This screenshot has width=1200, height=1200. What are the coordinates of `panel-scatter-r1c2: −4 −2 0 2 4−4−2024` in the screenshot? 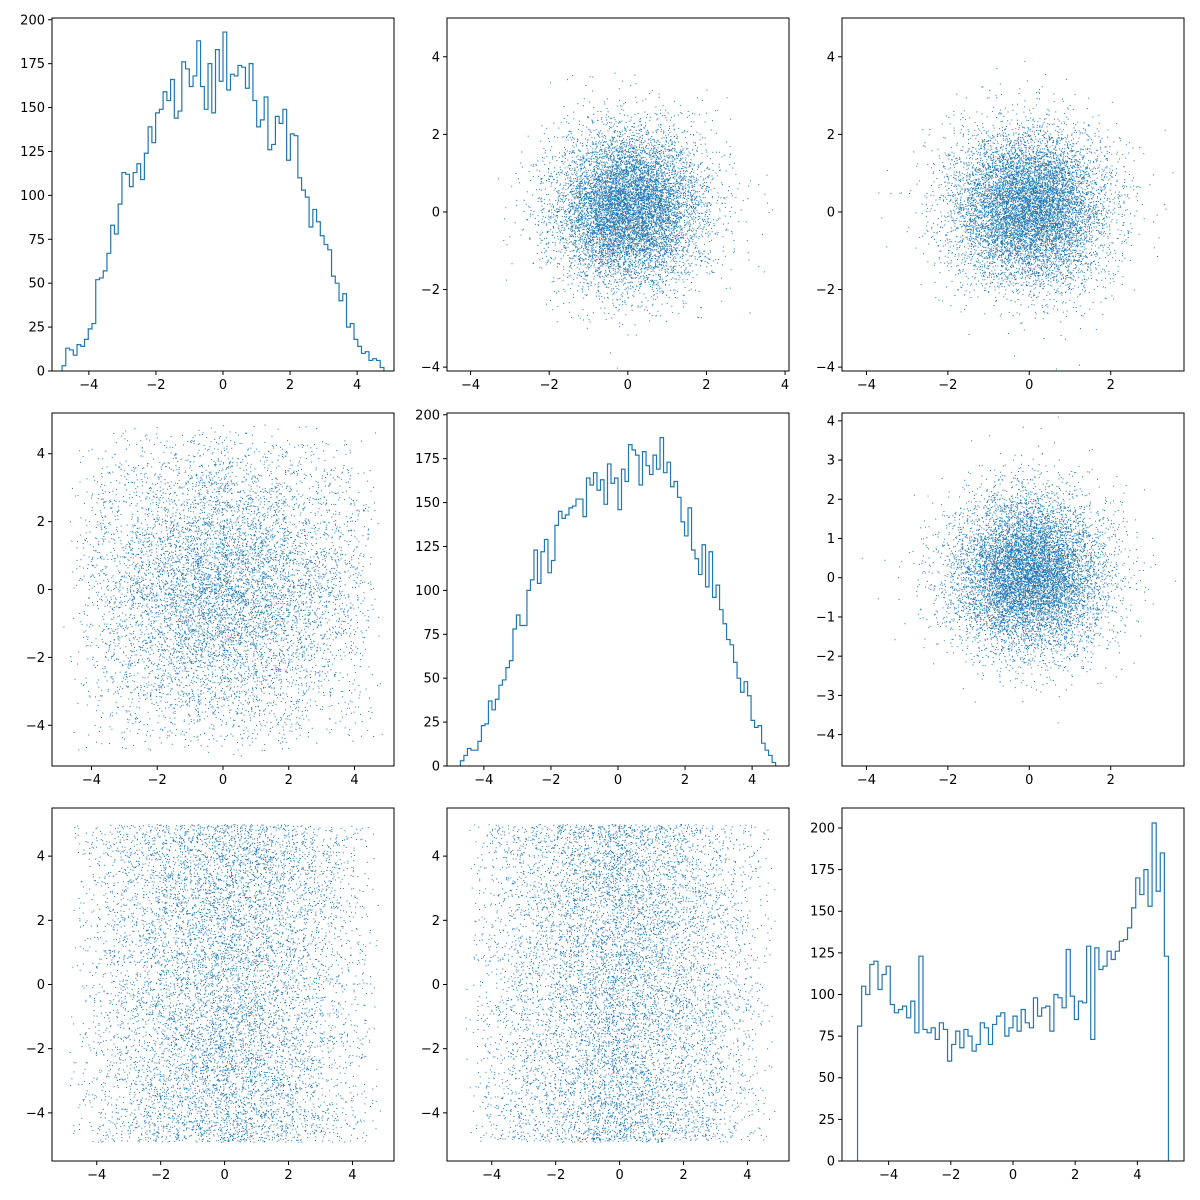 It's located at (605, 205).